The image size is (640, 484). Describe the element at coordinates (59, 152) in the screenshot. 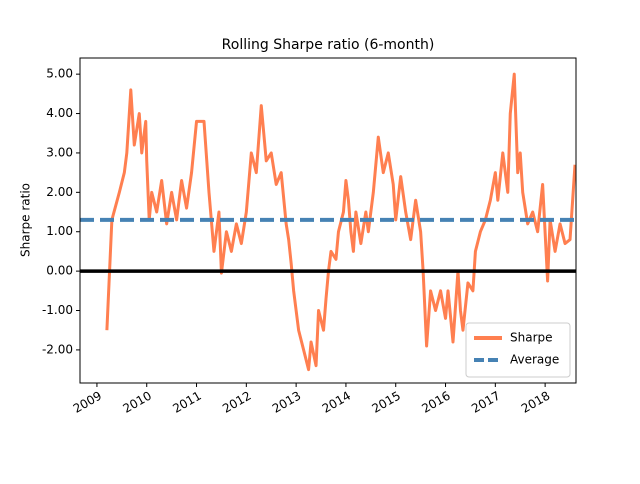

I see `y-tick-label: 3.00` at that location.